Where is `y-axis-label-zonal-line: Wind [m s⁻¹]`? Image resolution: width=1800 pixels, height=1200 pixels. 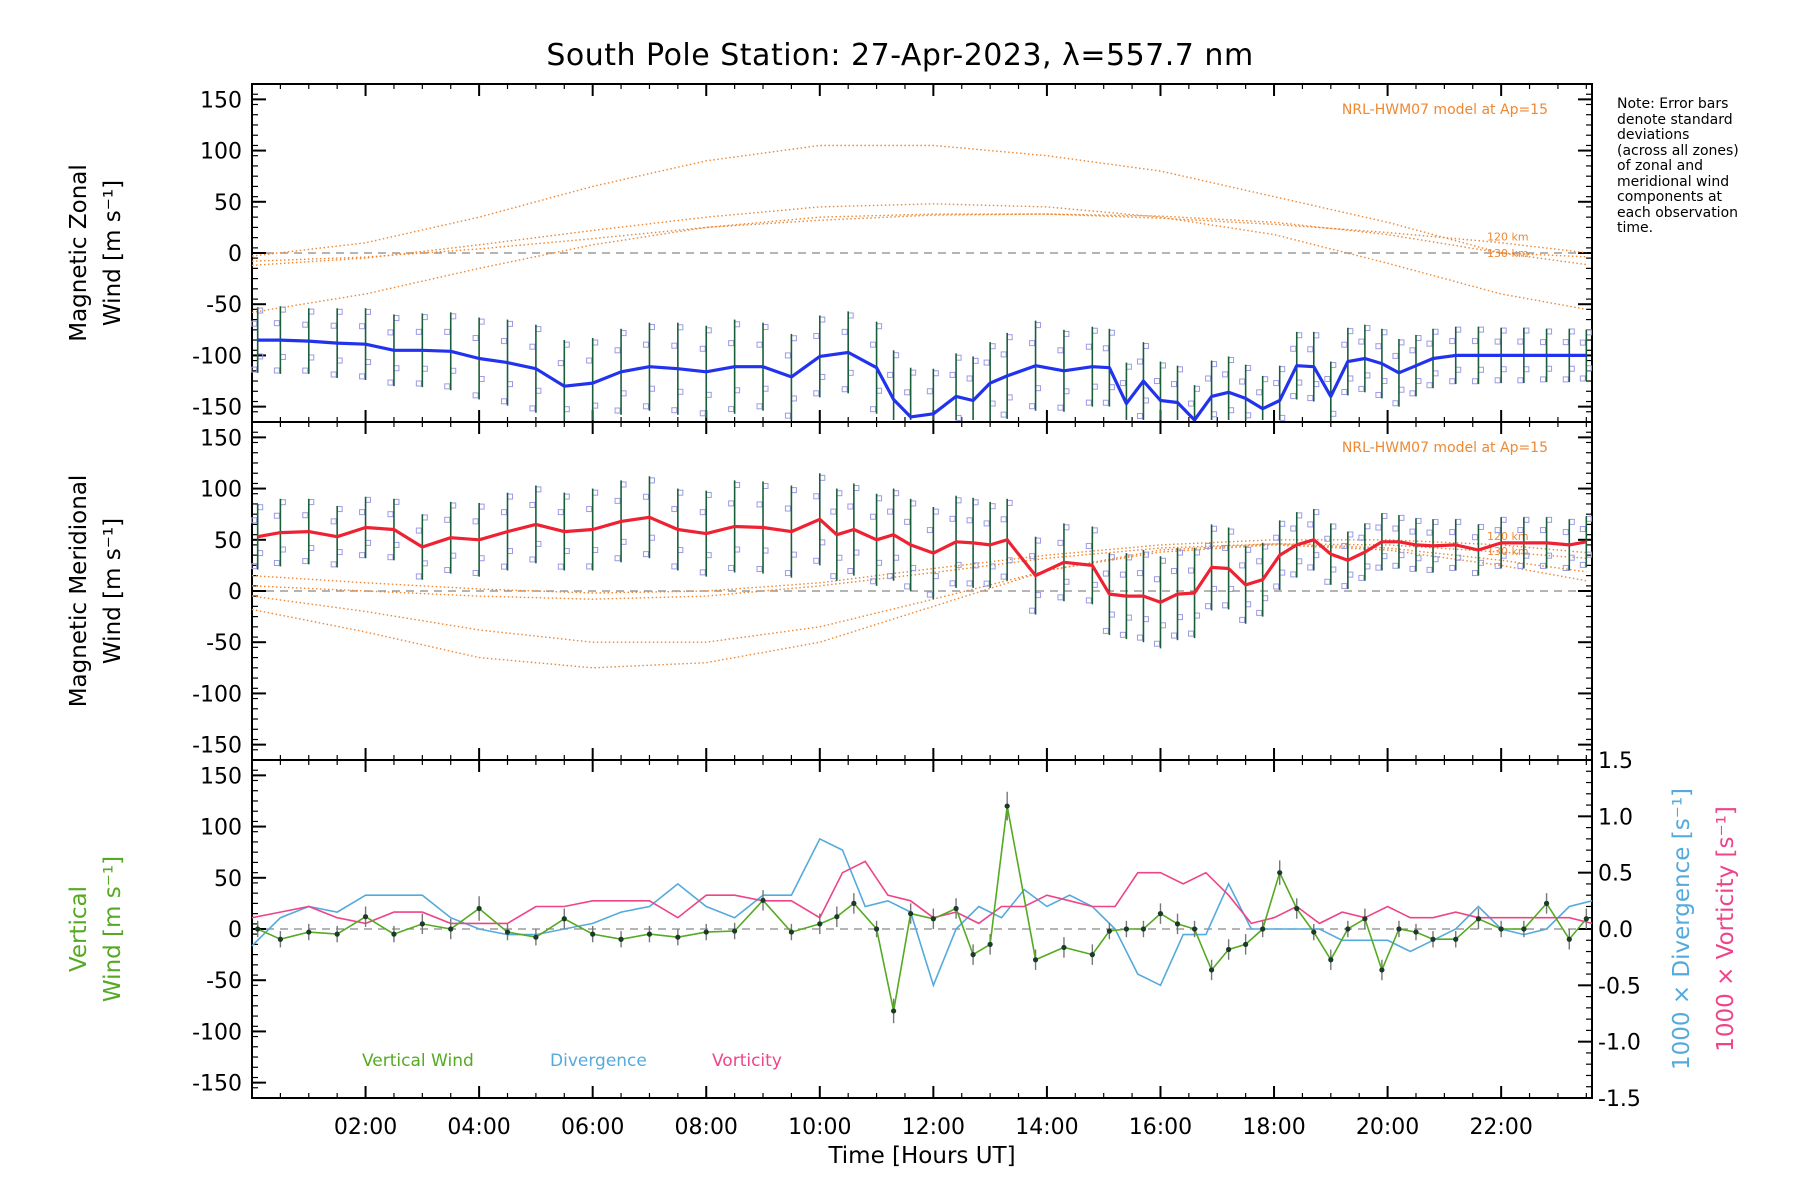 y-axis-label-zonal-line: Wind [m s⁻¹] is located at coordinates (113, 253).